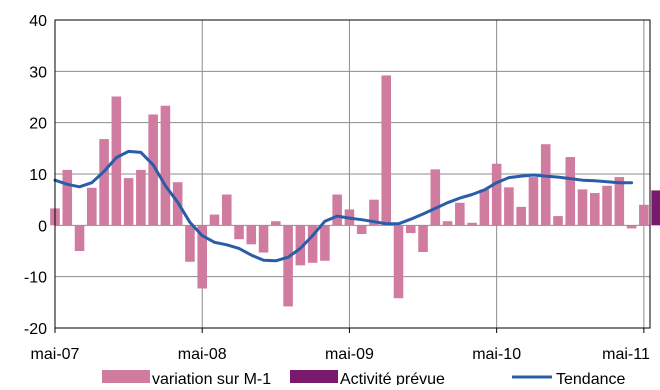  What do you see at coordinates (626, 354) in the screenshot?
I see `x-tick-label: mai-11` at bounding box center [626, 354].